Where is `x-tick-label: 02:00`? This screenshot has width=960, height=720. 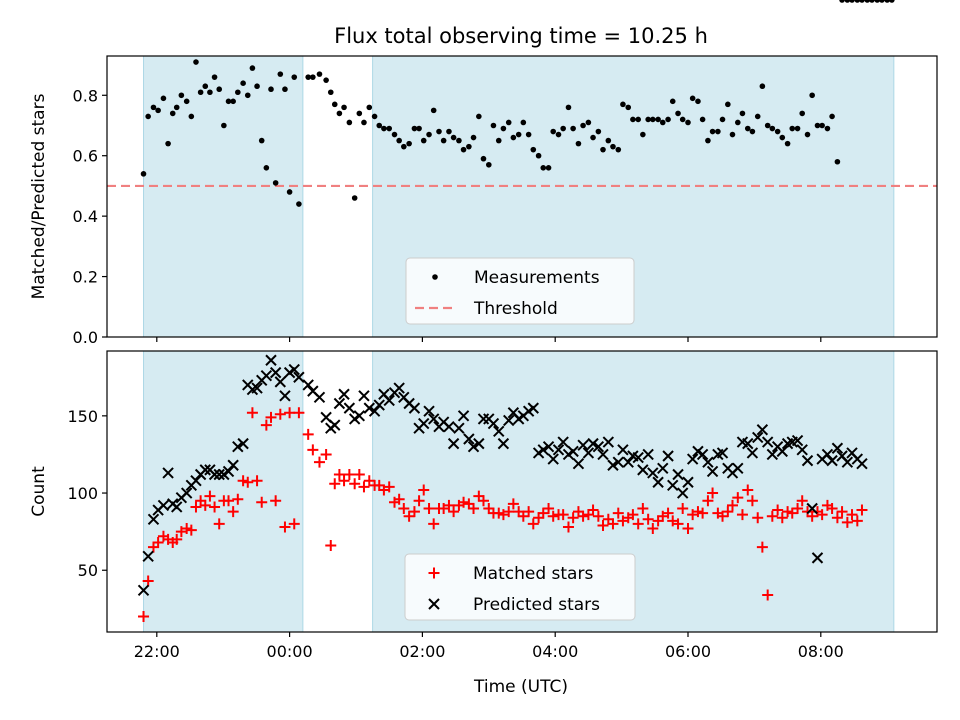 x-tick-label: 02:00 is located at coordinates (422, 651).